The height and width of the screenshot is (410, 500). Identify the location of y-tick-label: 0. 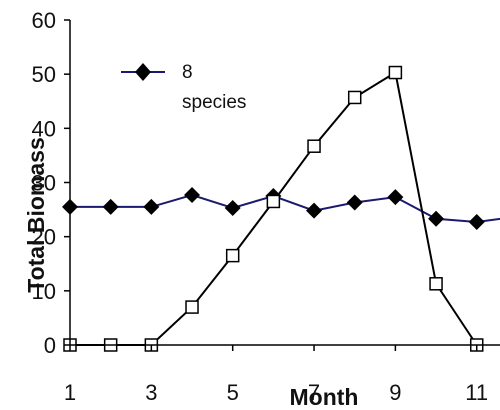
(50, 345).